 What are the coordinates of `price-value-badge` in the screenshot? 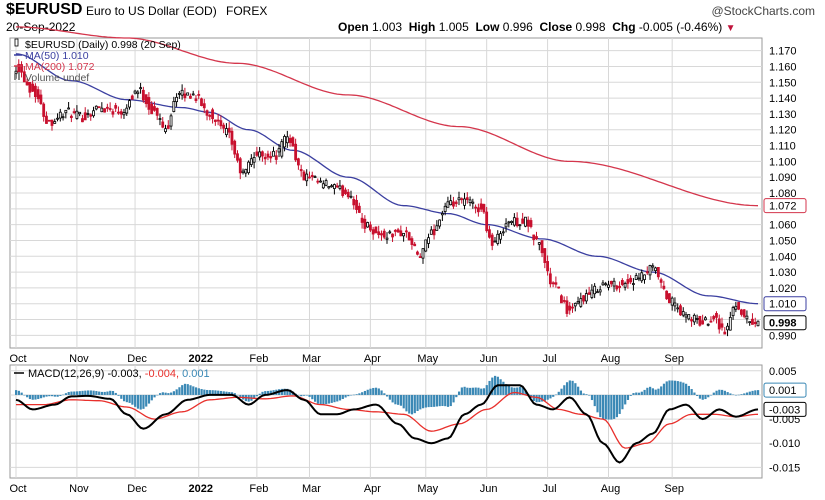 It's located at (785, 323).